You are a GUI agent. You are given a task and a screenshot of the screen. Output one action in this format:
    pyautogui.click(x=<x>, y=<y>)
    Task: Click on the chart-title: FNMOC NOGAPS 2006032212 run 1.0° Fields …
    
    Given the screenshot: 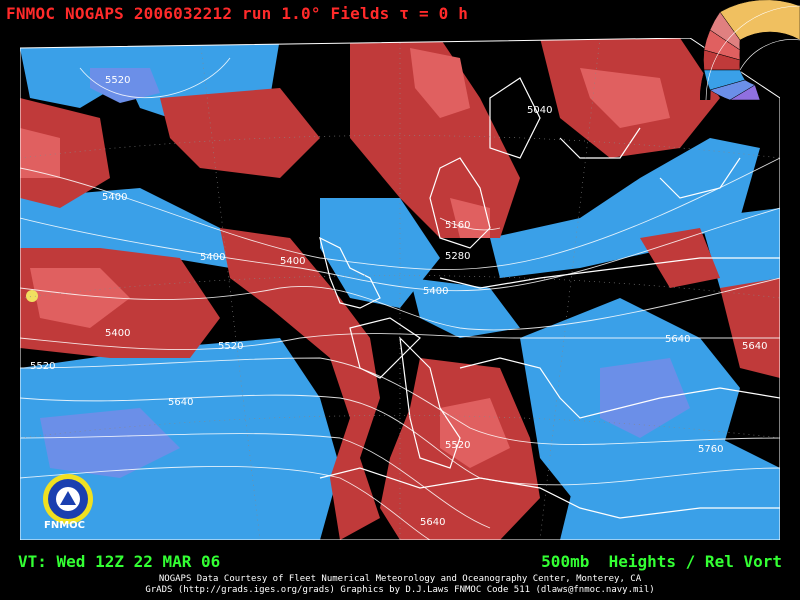 What is the action you would take?
    pyautogui.click(x=237, y=13)
    